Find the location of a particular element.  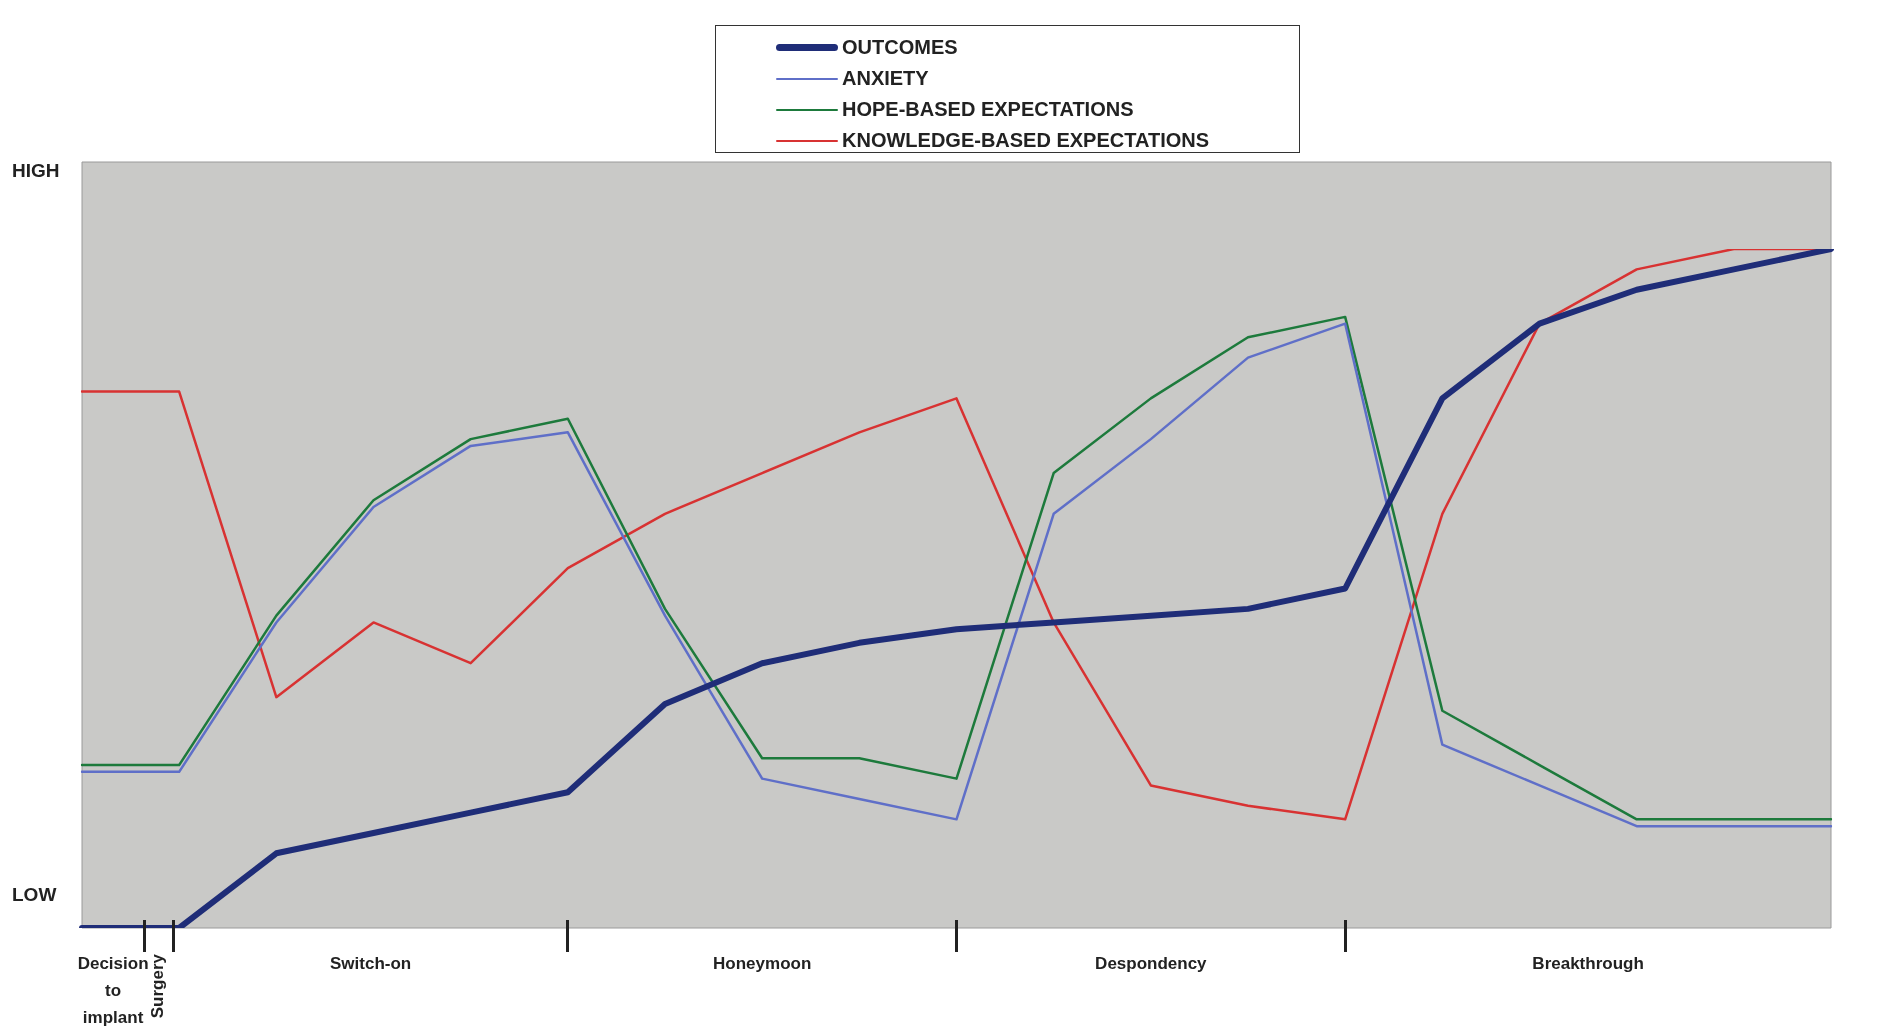

text: Honeymoon is located at coordinates (762, 964).